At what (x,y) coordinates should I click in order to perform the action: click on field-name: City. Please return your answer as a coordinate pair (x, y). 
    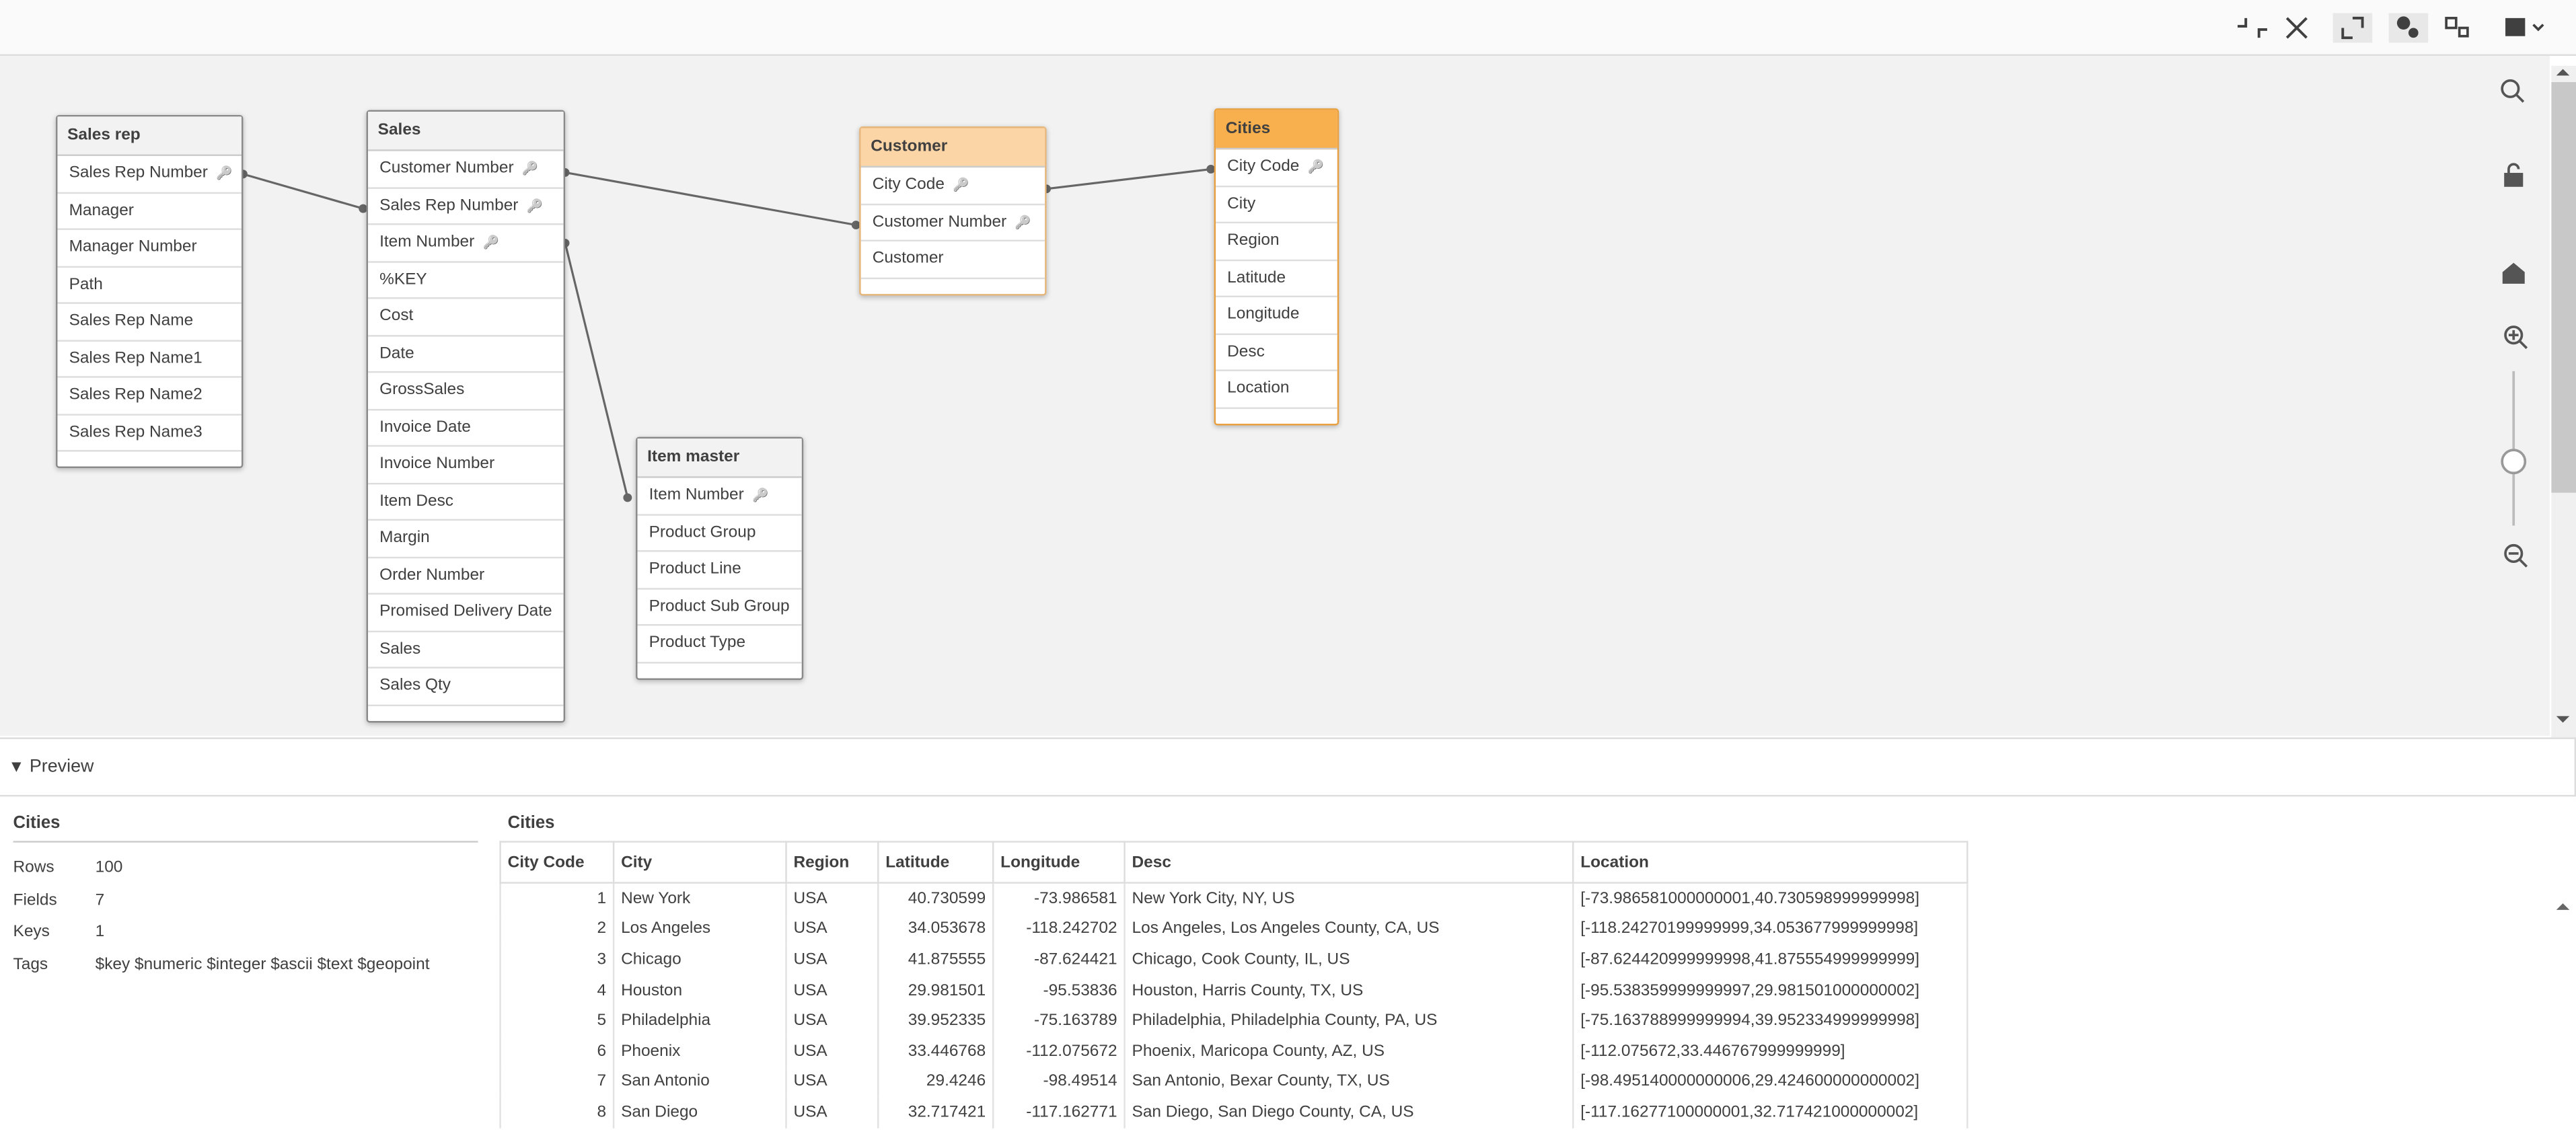
    Looking at the image, I should click on (1241, 204).